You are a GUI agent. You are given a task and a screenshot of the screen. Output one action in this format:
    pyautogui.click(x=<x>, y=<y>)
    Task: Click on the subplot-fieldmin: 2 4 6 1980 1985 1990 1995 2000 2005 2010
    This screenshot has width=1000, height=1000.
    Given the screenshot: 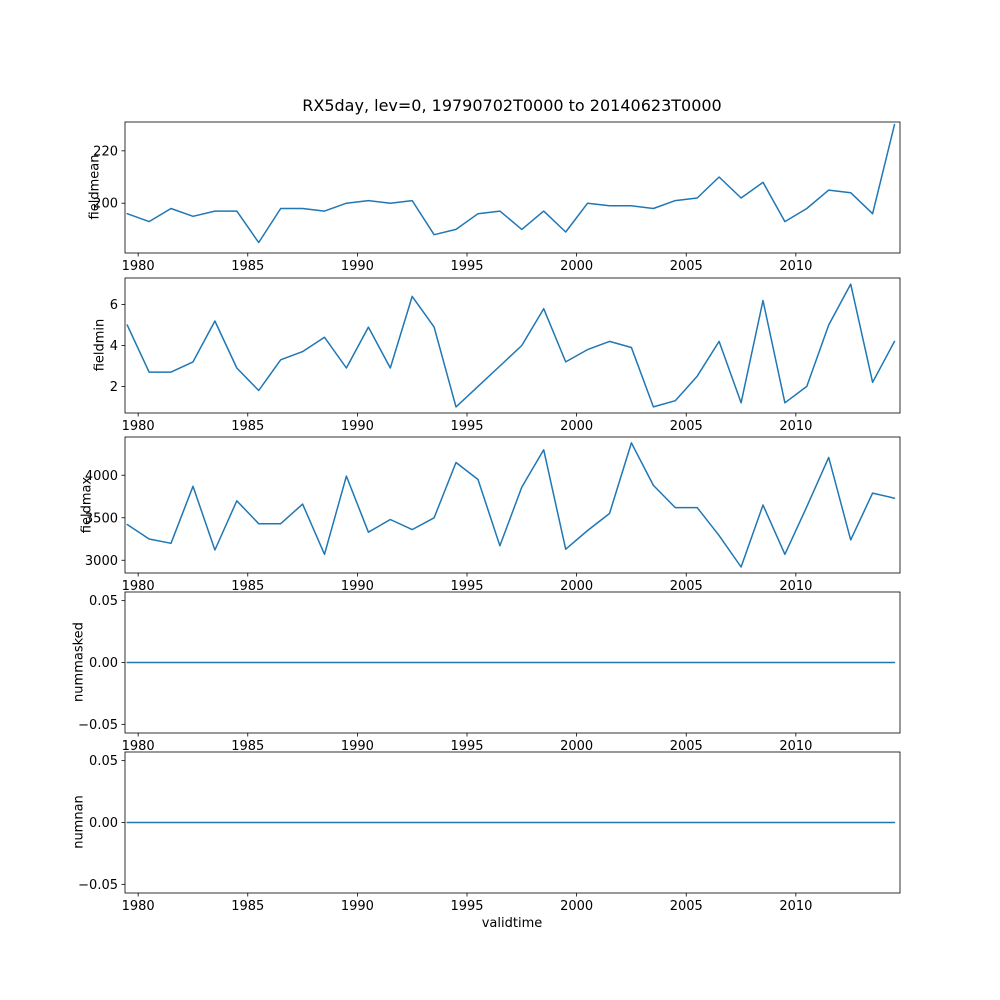 What is the action you would take?
    pyautogui.click(x=505, y=355)
    